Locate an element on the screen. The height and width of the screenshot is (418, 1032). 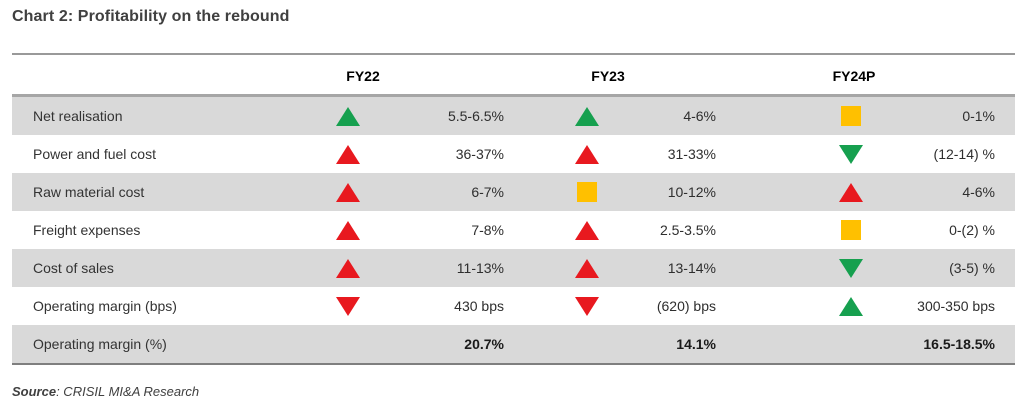
fy22-cell-value: 430 bps is located at coordinates (479, 306).